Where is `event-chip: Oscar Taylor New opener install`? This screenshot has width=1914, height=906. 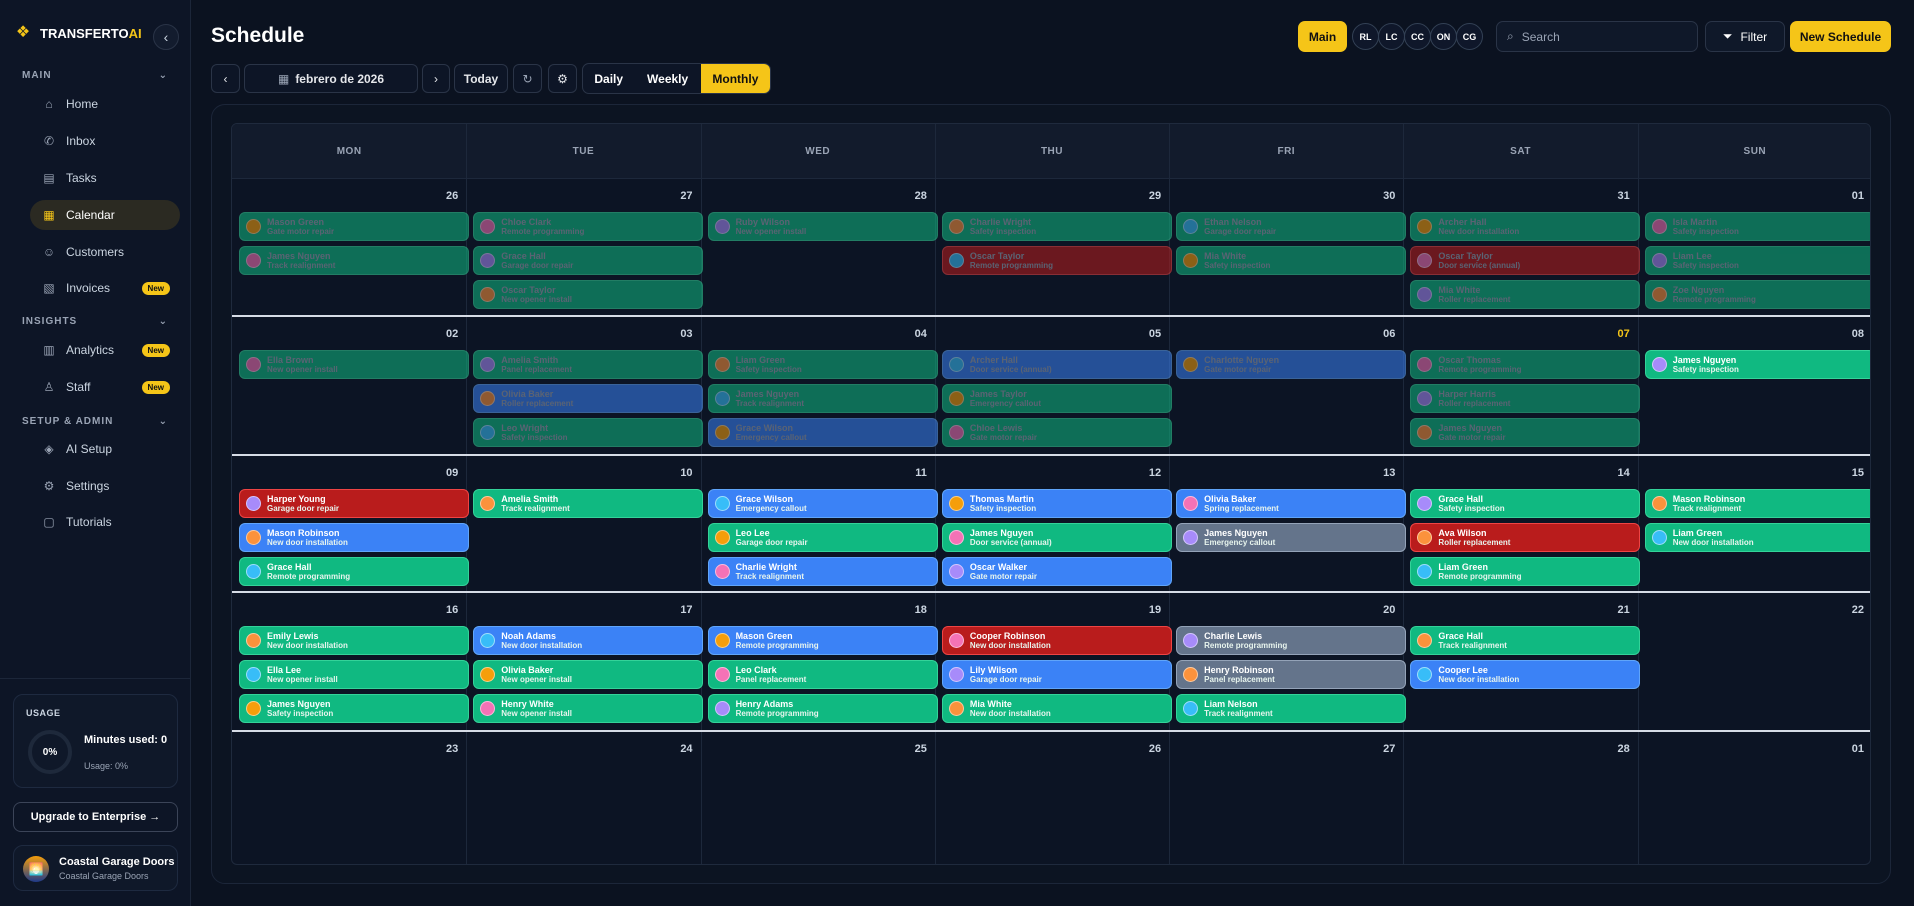 event-chip: Oscar Taylor New opener install is located at coordinates (588, 294).